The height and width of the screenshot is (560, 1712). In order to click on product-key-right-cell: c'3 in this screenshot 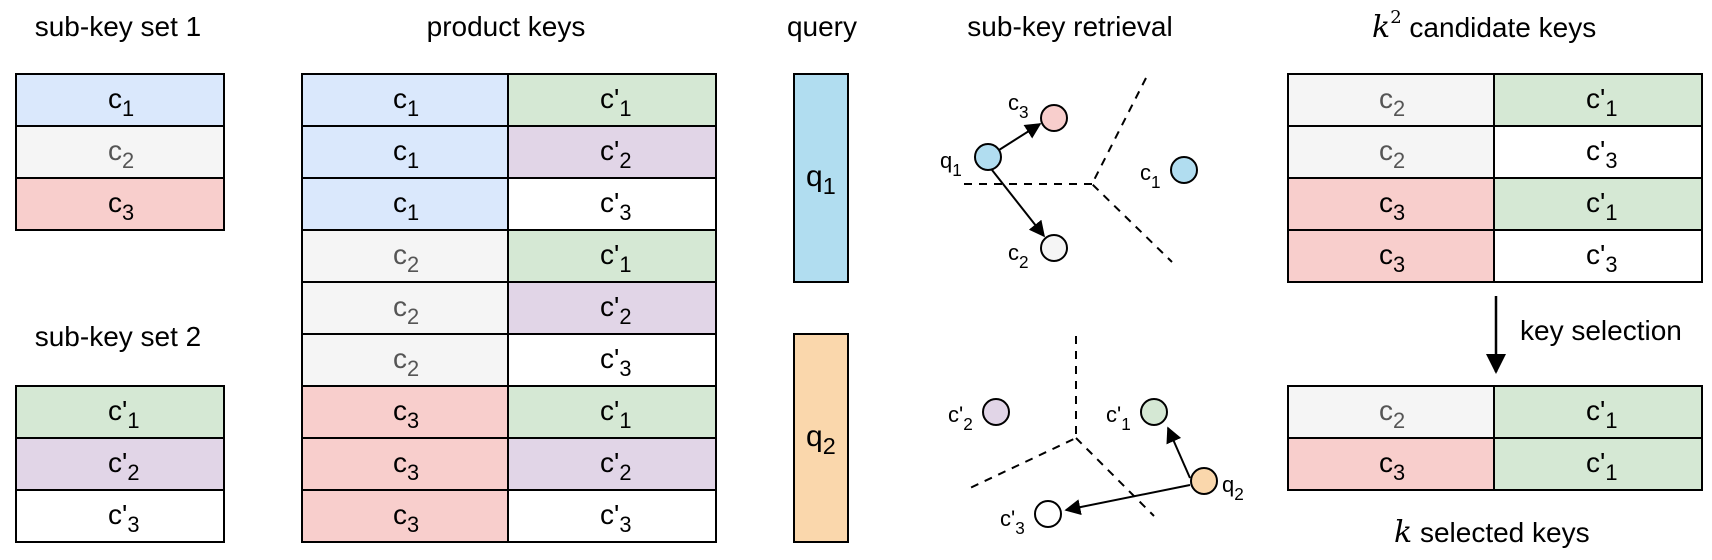, I will do `click(612, 360)`.